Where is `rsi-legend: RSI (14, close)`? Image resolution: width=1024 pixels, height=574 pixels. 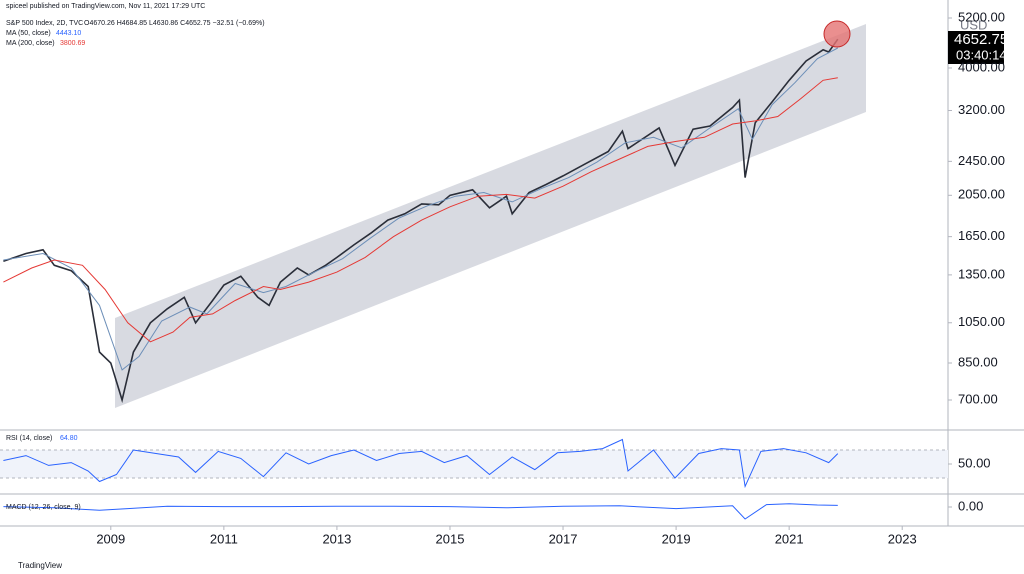
rsi-legend: RSI (14, close) is located at coordinates (29, 438).